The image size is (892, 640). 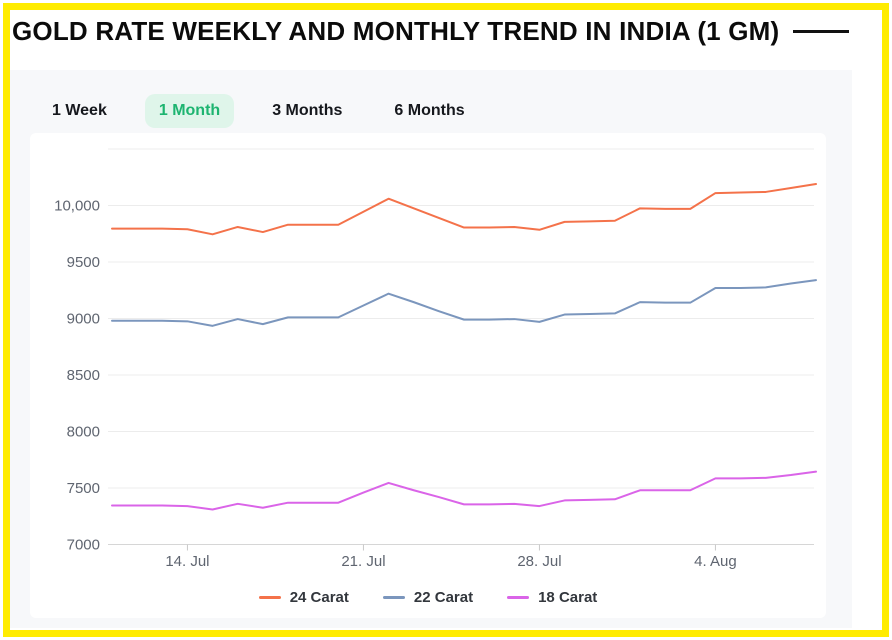 I want to click on series-line-22-carat, so click(x=464, y=303).